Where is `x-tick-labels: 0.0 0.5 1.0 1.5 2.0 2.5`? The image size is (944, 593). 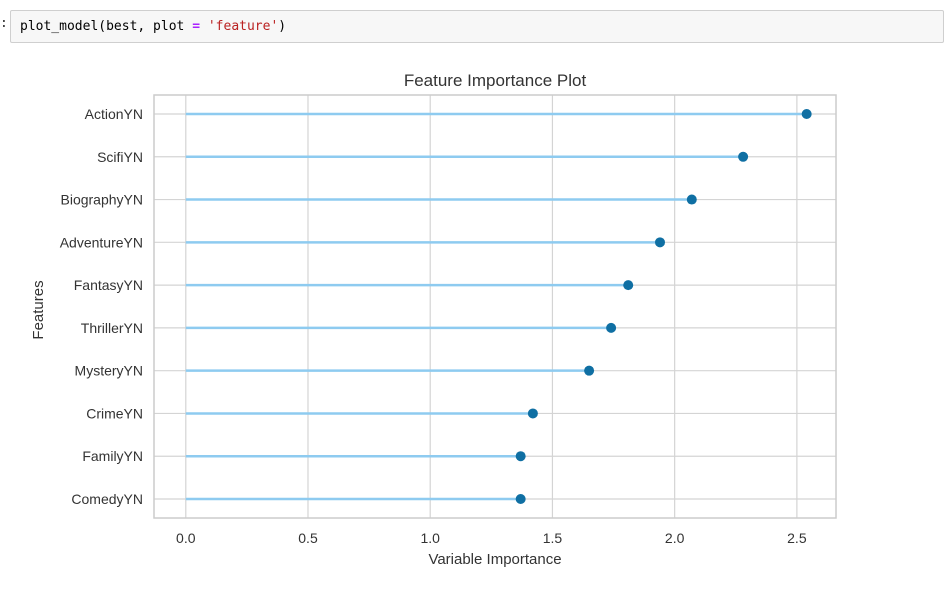
x-tick-labels: 0.0 0.5 1.0 1.5 2.0 2.5 is located at coordinates (491, 538).